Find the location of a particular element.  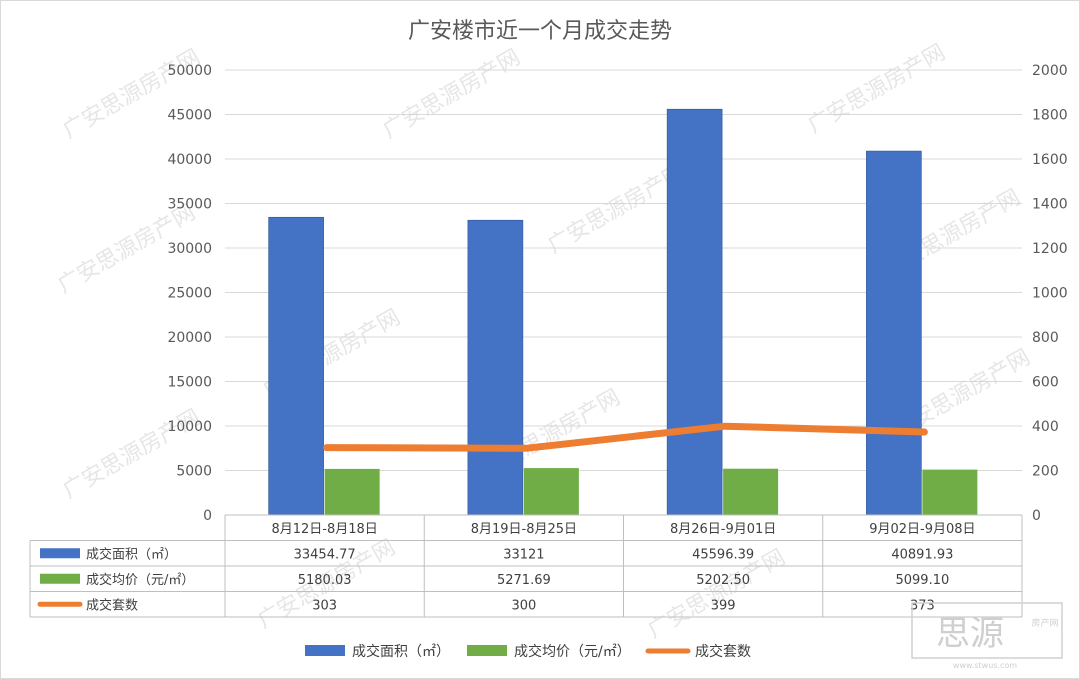

logo-border is located at coordinates (987, 630).